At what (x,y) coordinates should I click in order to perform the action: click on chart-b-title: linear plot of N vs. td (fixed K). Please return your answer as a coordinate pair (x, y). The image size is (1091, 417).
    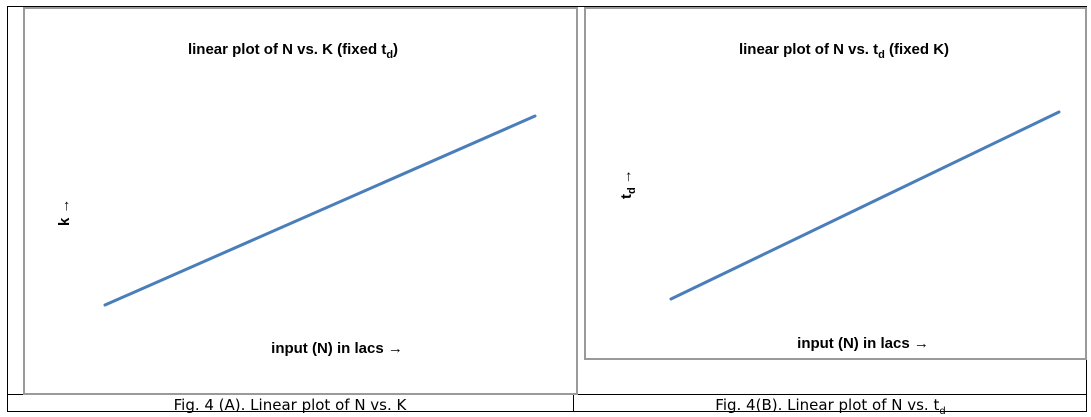
    Looking at the image, I should click on (844, 51).